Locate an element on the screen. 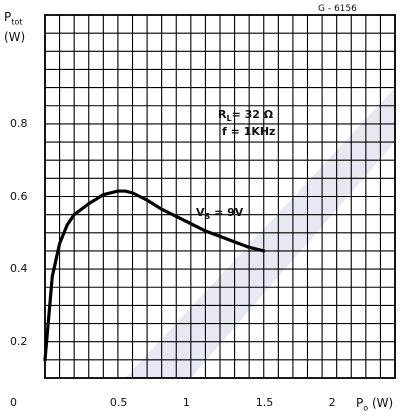 This screenshot has height=417, width=411. y-tick-label: 0.4 is located at coordinates (19, 269).